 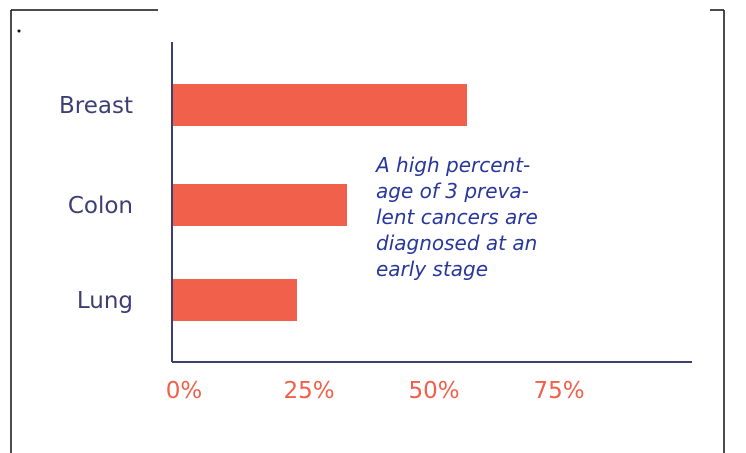 I want to click on x-tick-label: 75%, so click(x=558, y=391).